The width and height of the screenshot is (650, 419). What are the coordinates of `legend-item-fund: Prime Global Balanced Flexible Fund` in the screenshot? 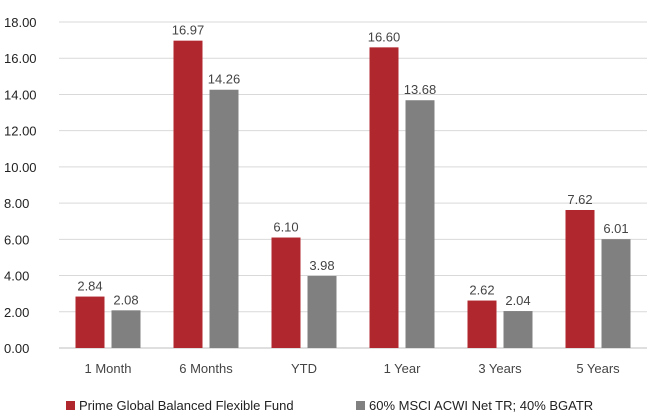 It's located at (180, 405).